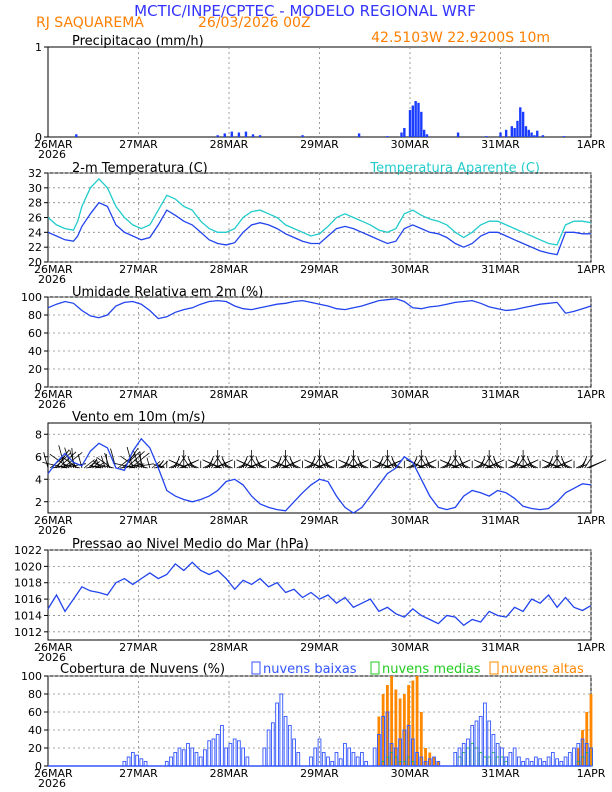 This screenshot has width=612, height=792. What do you see at coordinates (591, 773) in the screenshot?
I see `x-day-label: 1APR` at bounding box center [591, 773].